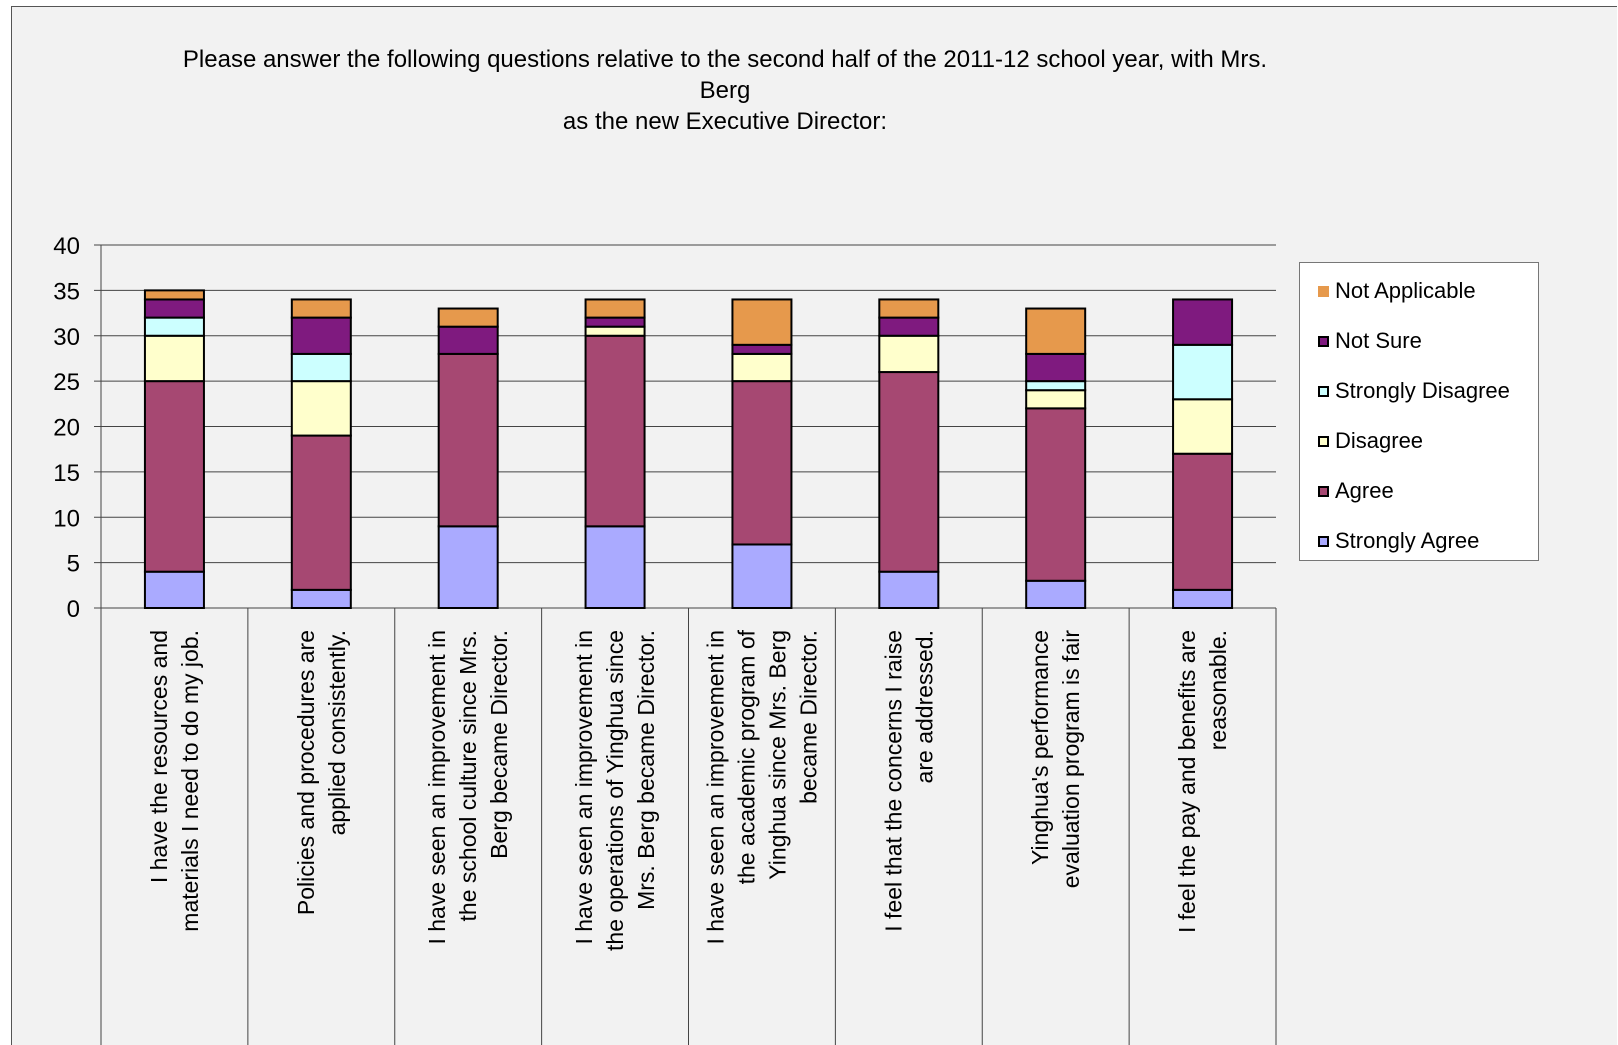 This screenshot has height=1045, width=1618. What do you see at coordinates (725, 121) in the screenshot?
I see `chart-title-line: as the new Executive Director:` at bounding box center [725, 121].